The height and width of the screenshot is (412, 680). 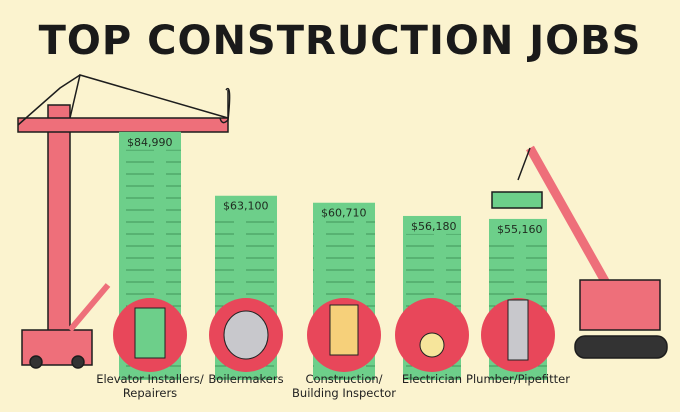 I want to click on category-label: Construction/ Building Inspector, so click(x=344, y=386).